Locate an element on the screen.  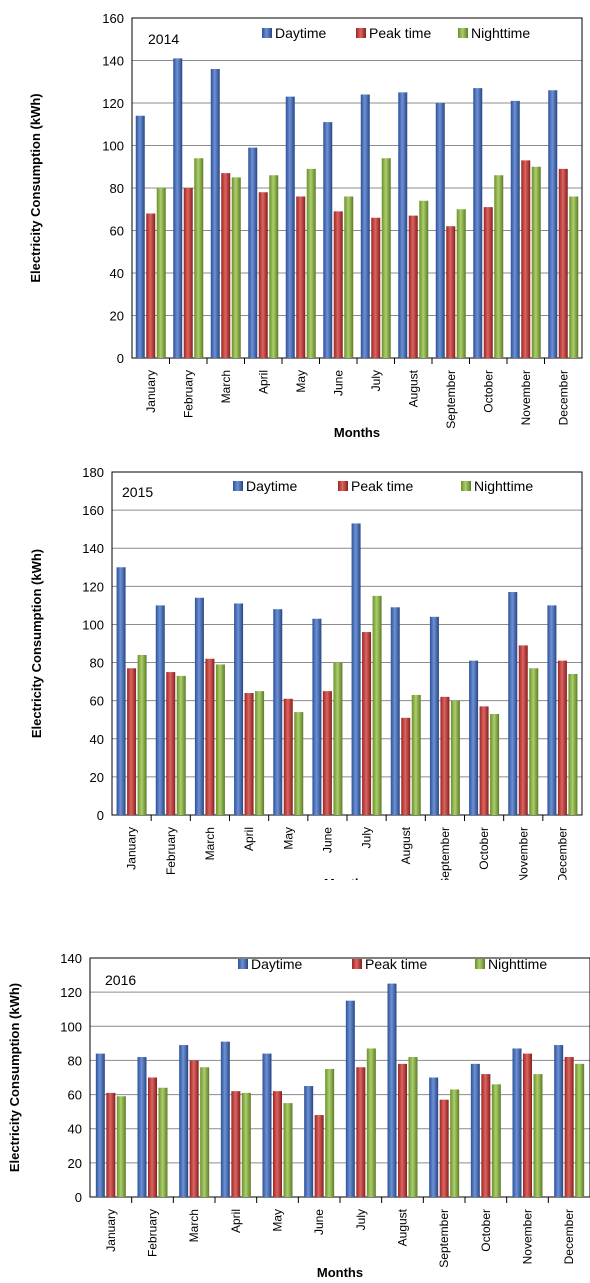
x-tick-label: February is located at coordinates (171, 851).